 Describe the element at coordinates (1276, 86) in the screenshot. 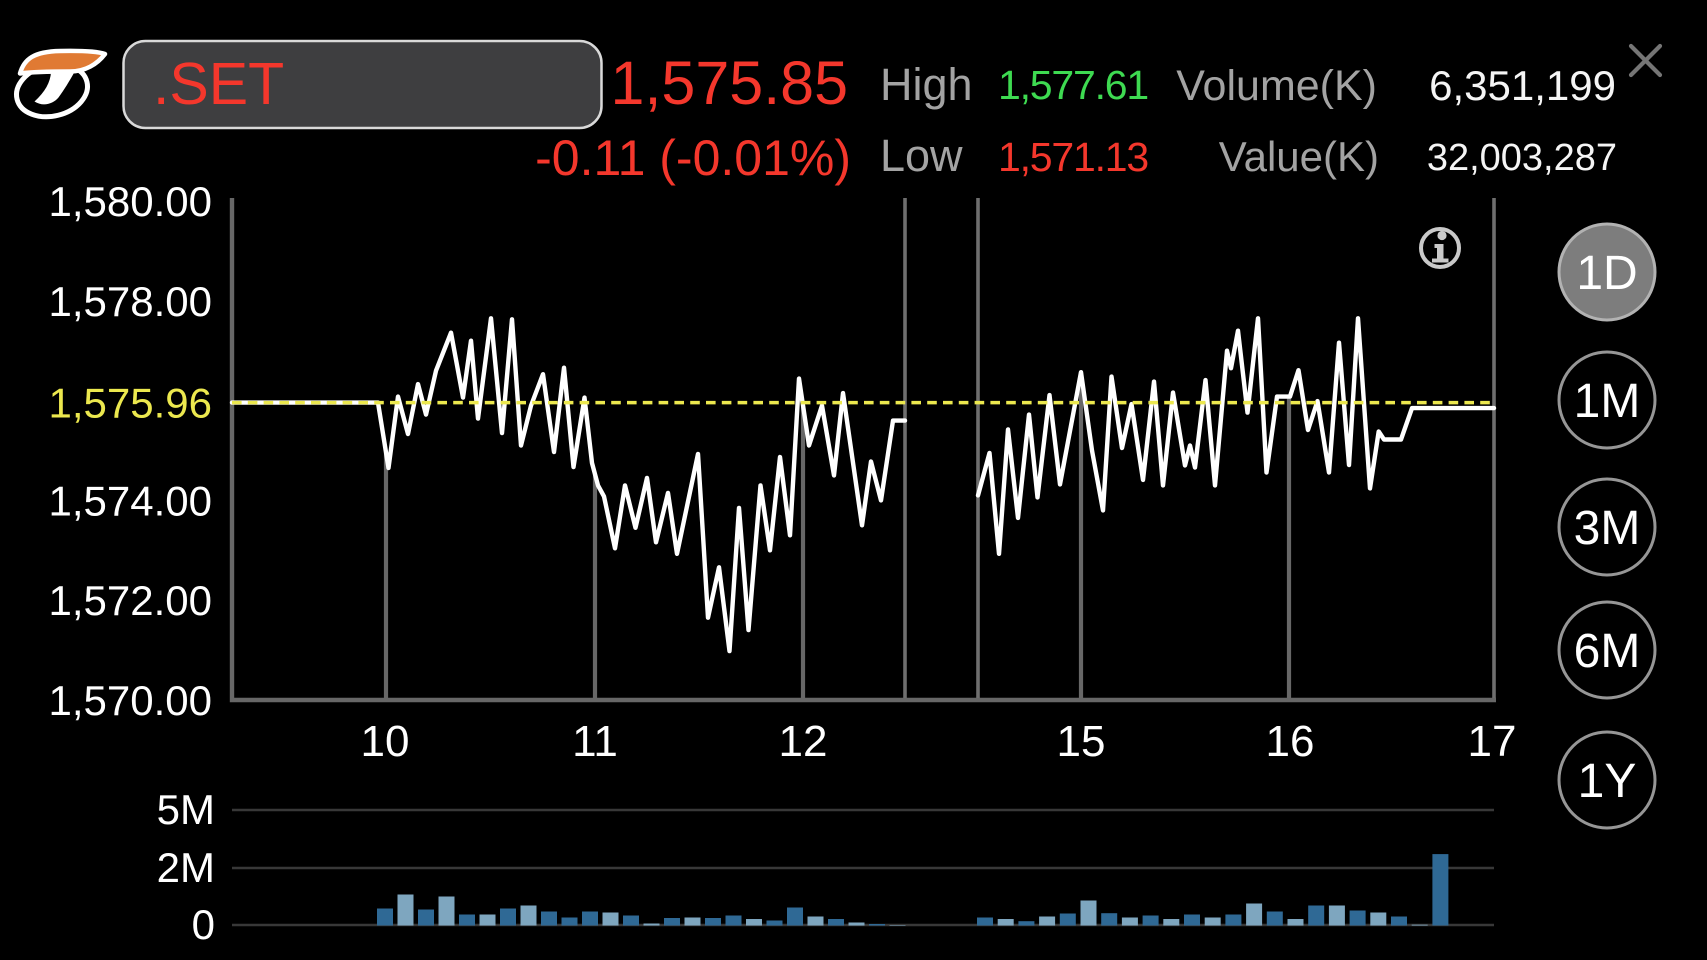

I see `svg-text: Volume(K)` at that location.